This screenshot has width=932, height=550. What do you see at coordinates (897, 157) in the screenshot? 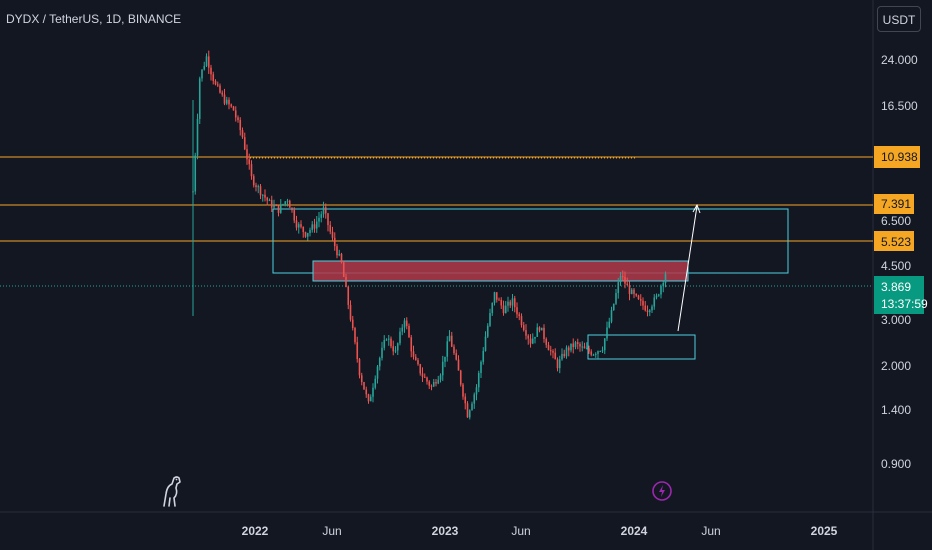
I see `price-level-label-10938: 10.938` at bounding box center [897, 157].